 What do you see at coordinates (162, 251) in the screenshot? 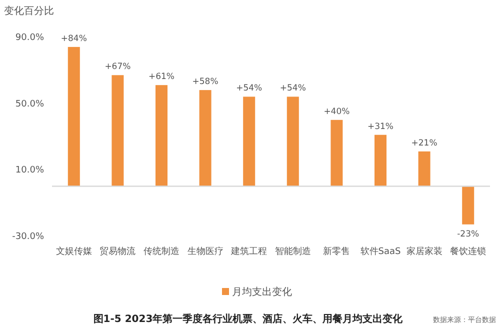
I see `x-tick-label: 传统制造` at bounding box center [162, 251].